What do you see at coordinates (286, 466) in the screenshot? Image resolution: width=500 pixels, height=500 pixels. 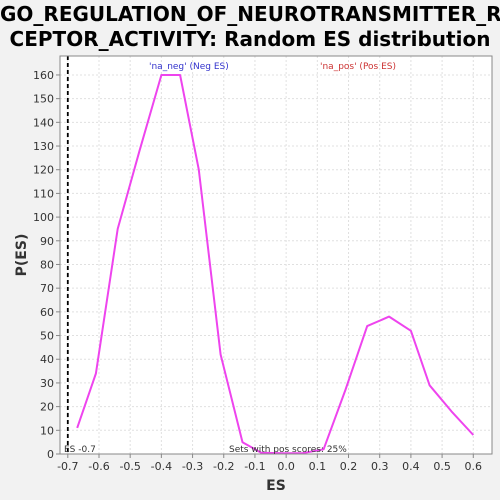 I see `x-tick-label: 0.0` at bounding box center [286, 466].